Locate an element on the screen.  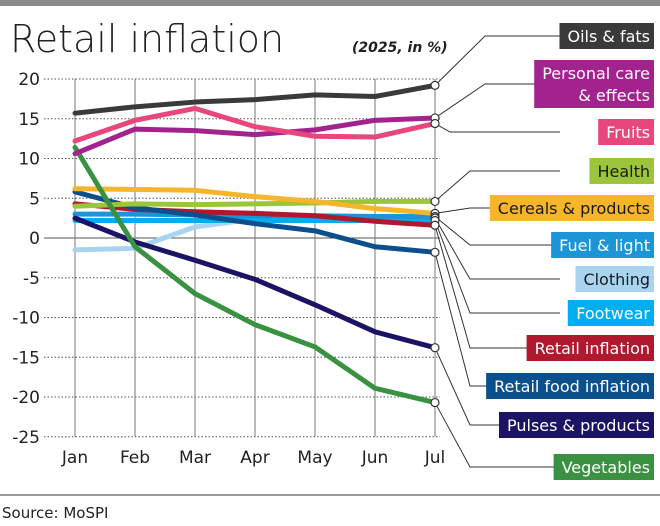
source-note: Source: MoSPI is located at coordinates (55, 513).